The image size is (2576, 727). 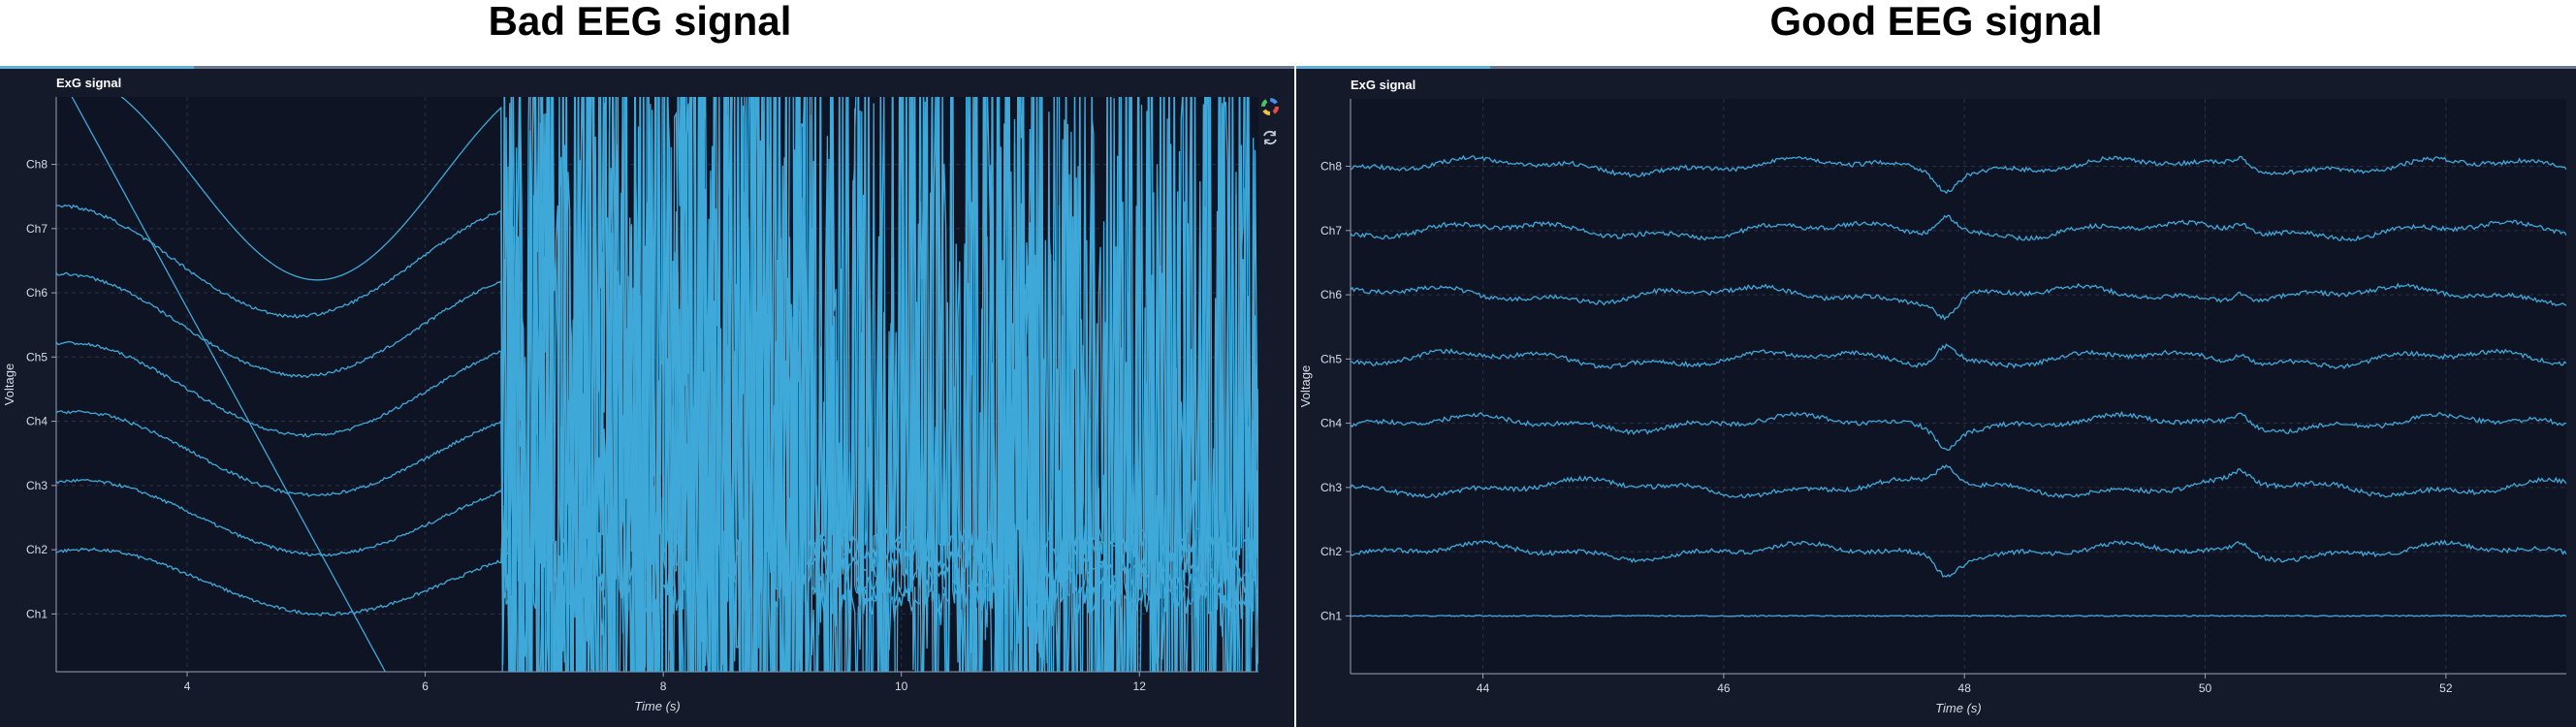 What do you see at coordinates (1958, 174) in the screenshot?
I see `trace-ch8` at bounding box center [1958, 174].